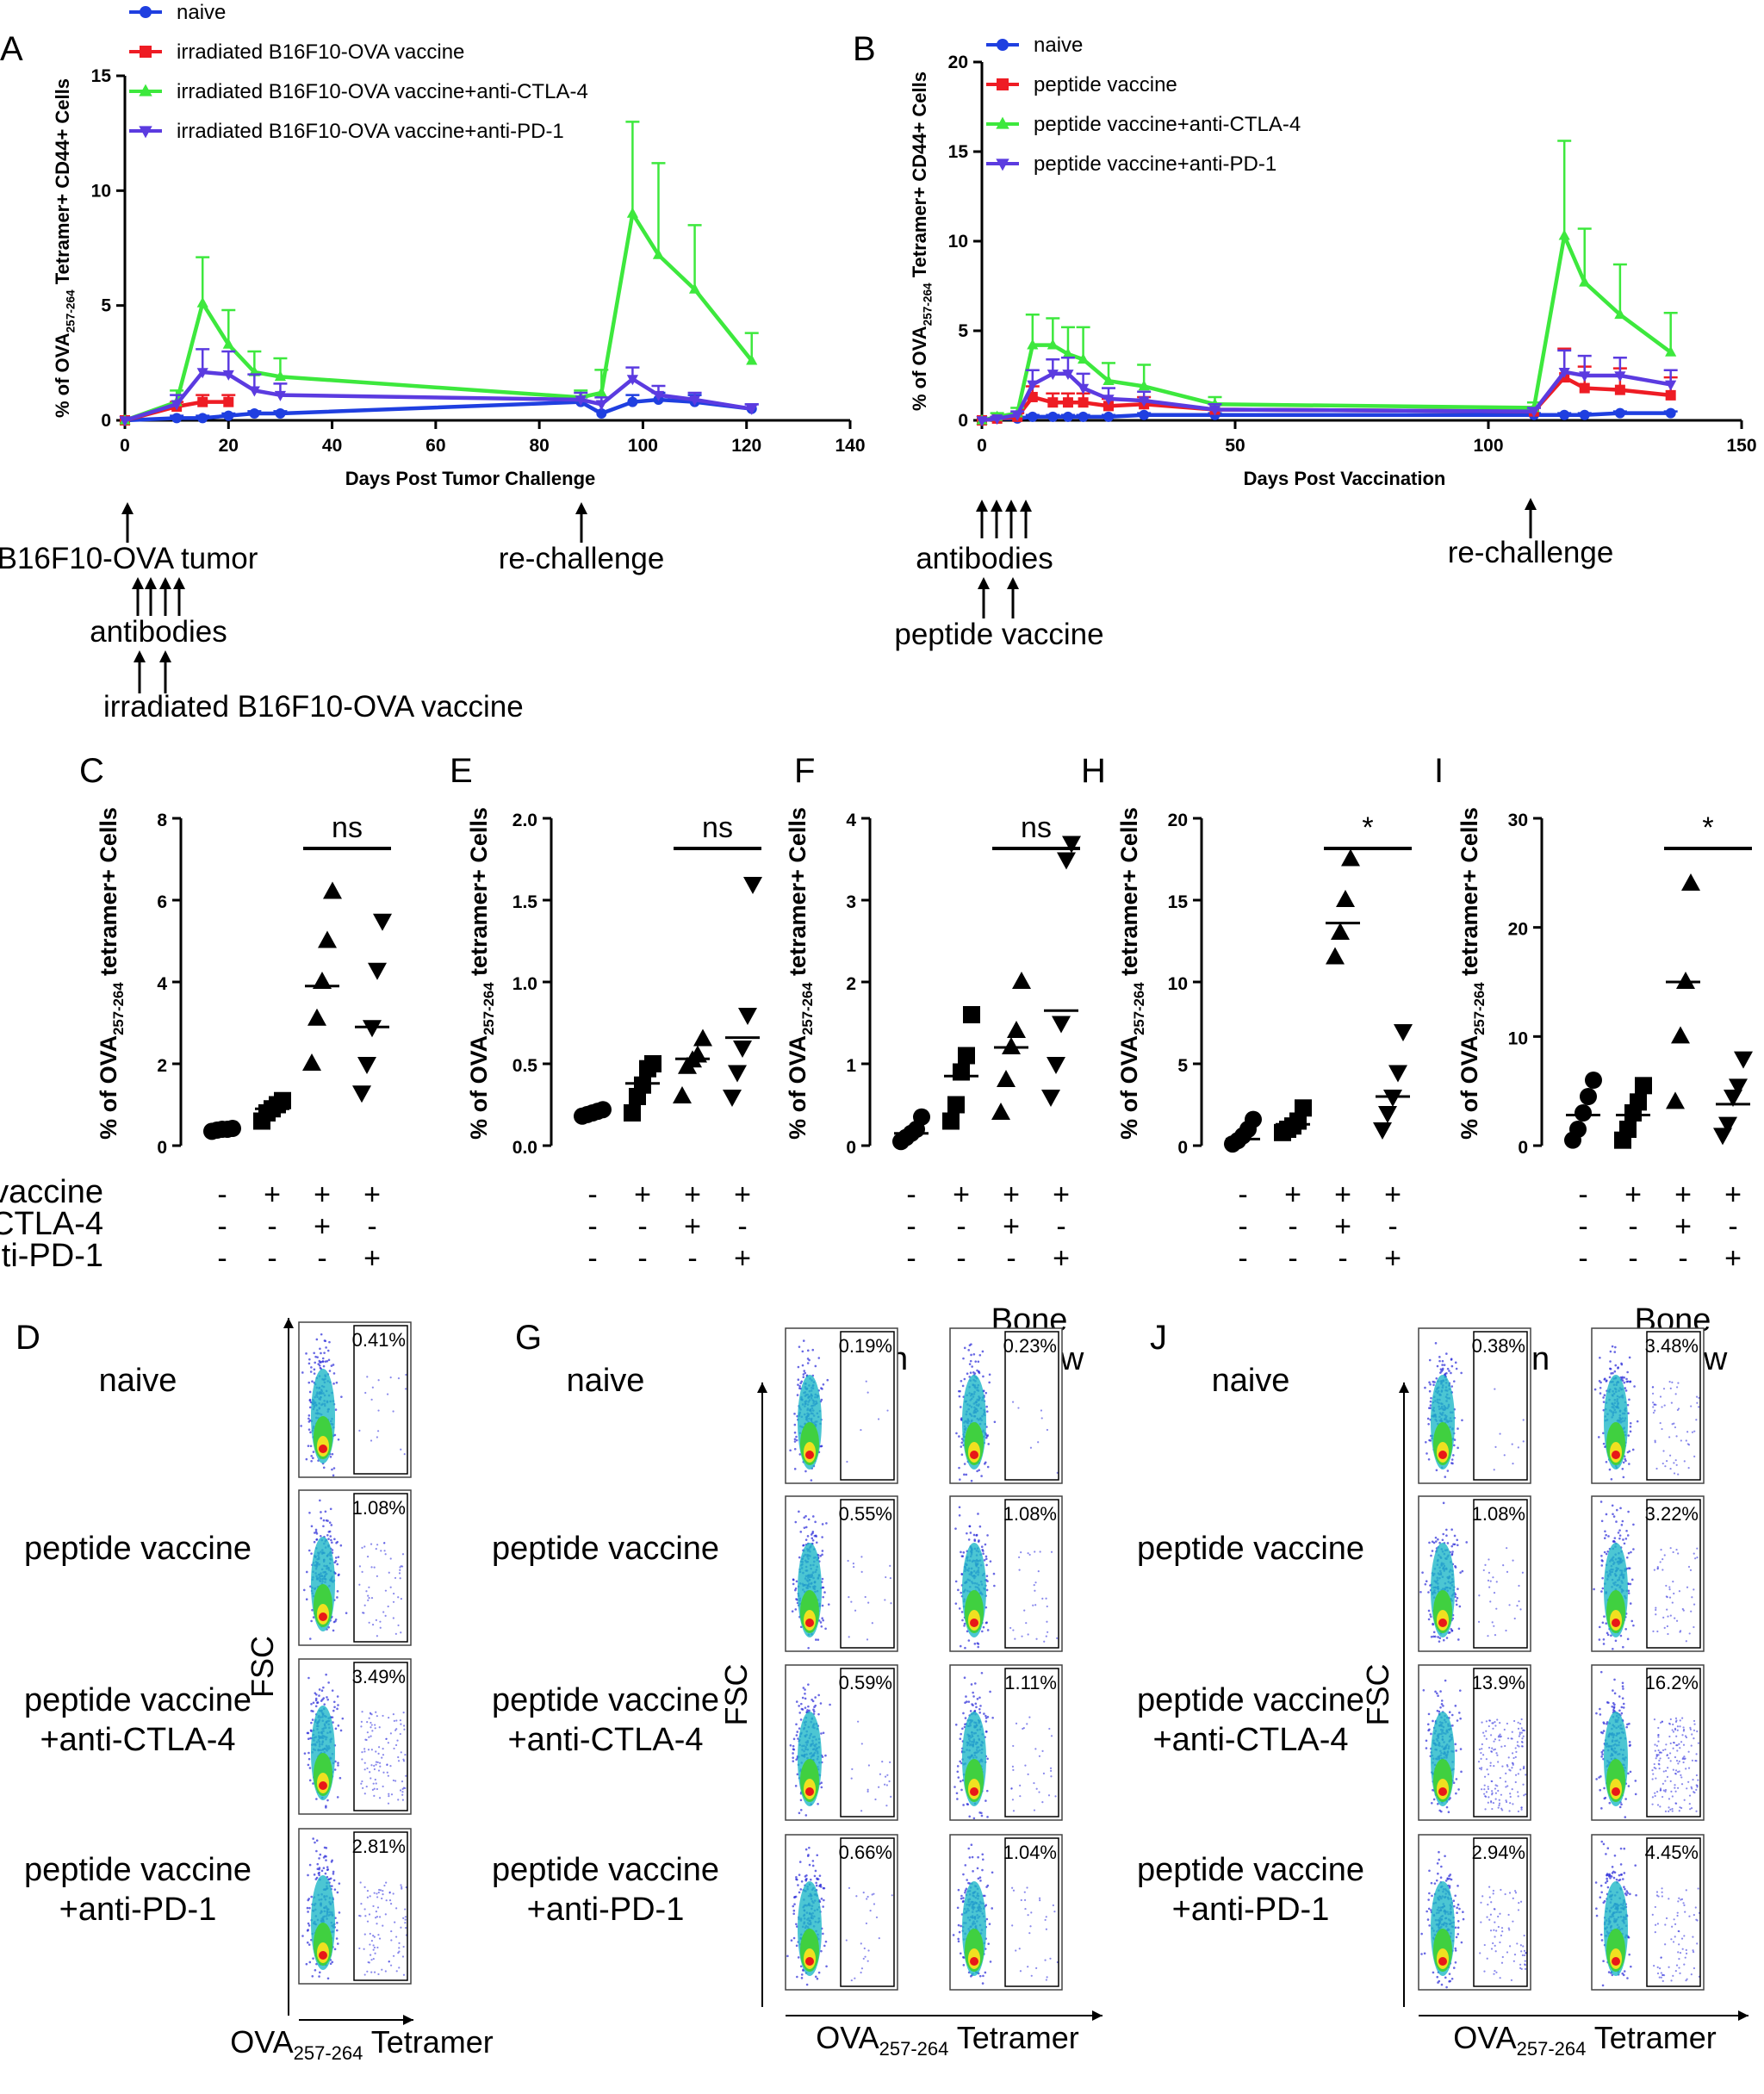 The image size is (1764, 2094). What do you see at coordinates (129, 559) in the screenshot?
I see `annotation-tumor: B16F10-OVA tumor` at bounding box center [129, 559].